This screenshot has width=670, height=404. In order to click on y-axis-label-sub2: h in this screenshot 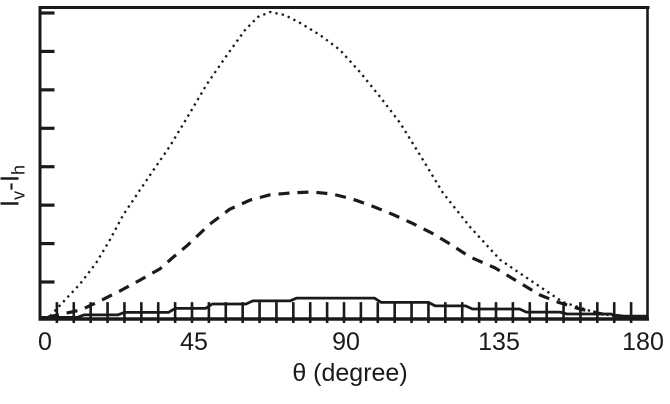, I will do `click(18, 169)`.